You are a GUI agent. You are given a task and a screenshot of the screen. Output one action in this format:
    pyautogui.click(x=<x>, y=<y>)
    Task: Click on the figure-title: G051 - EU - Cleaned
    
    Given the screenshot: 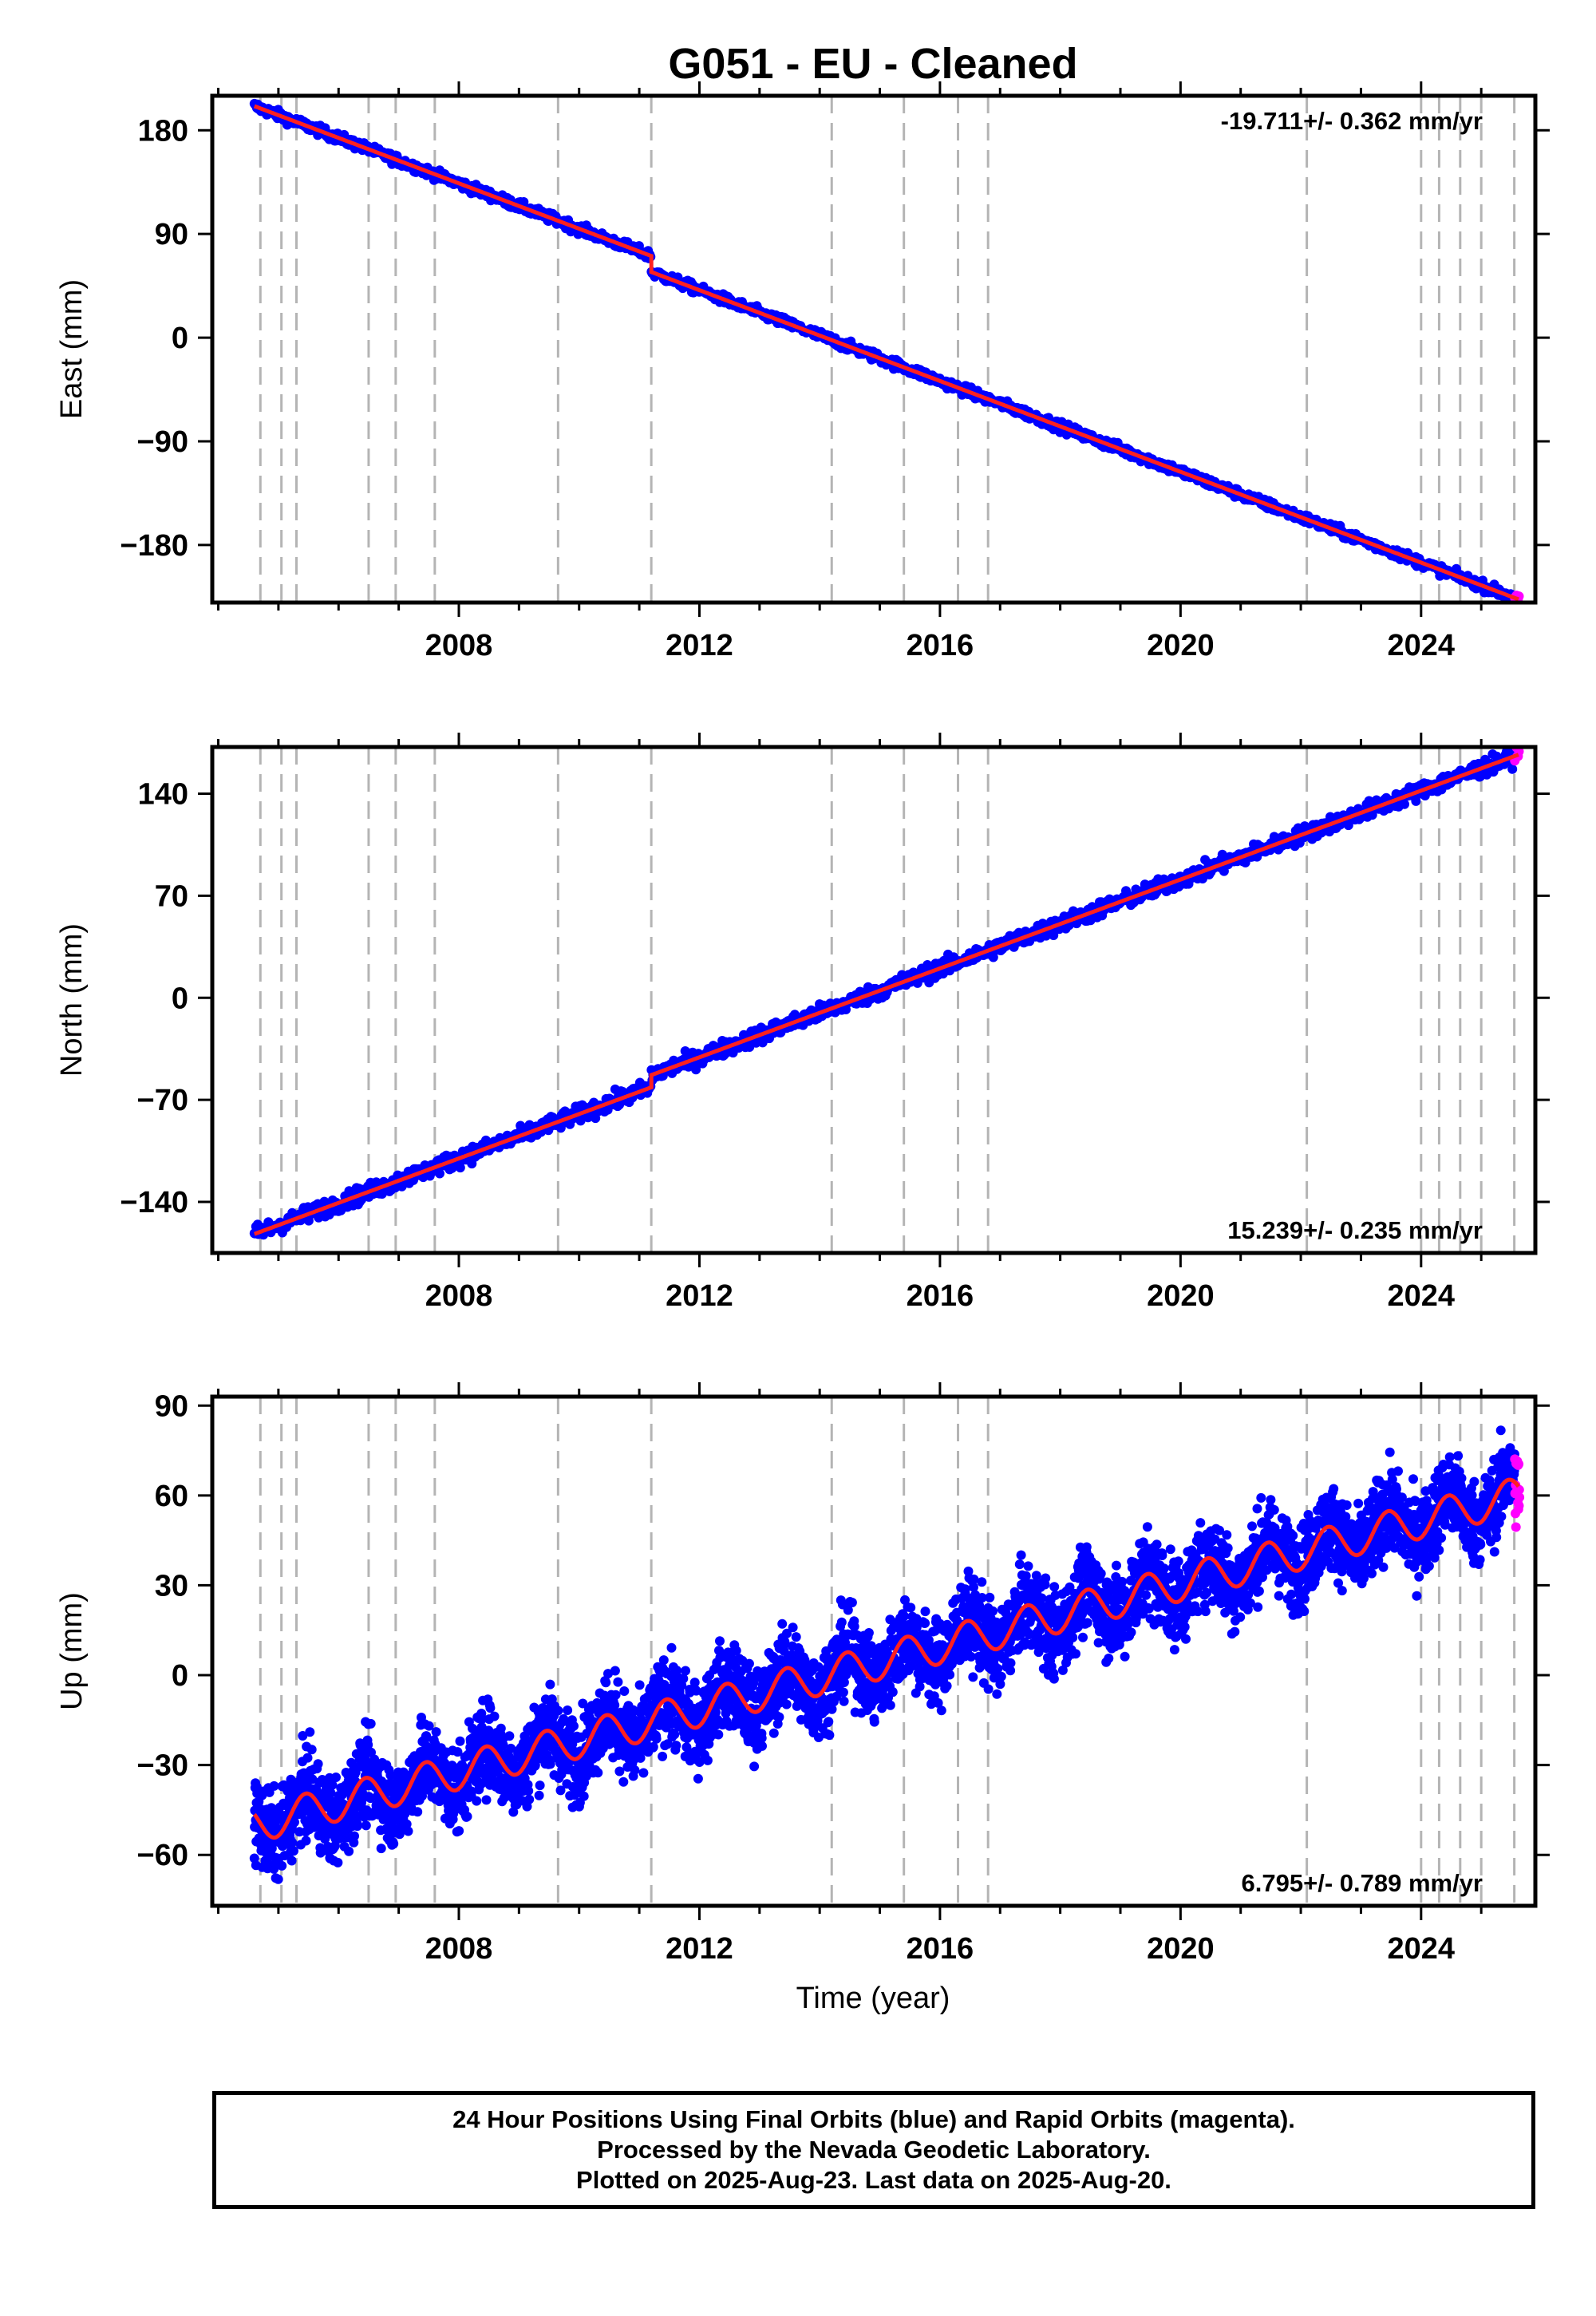 What is the action you would take?
    pyautogui.click(x=873, y=64)
    